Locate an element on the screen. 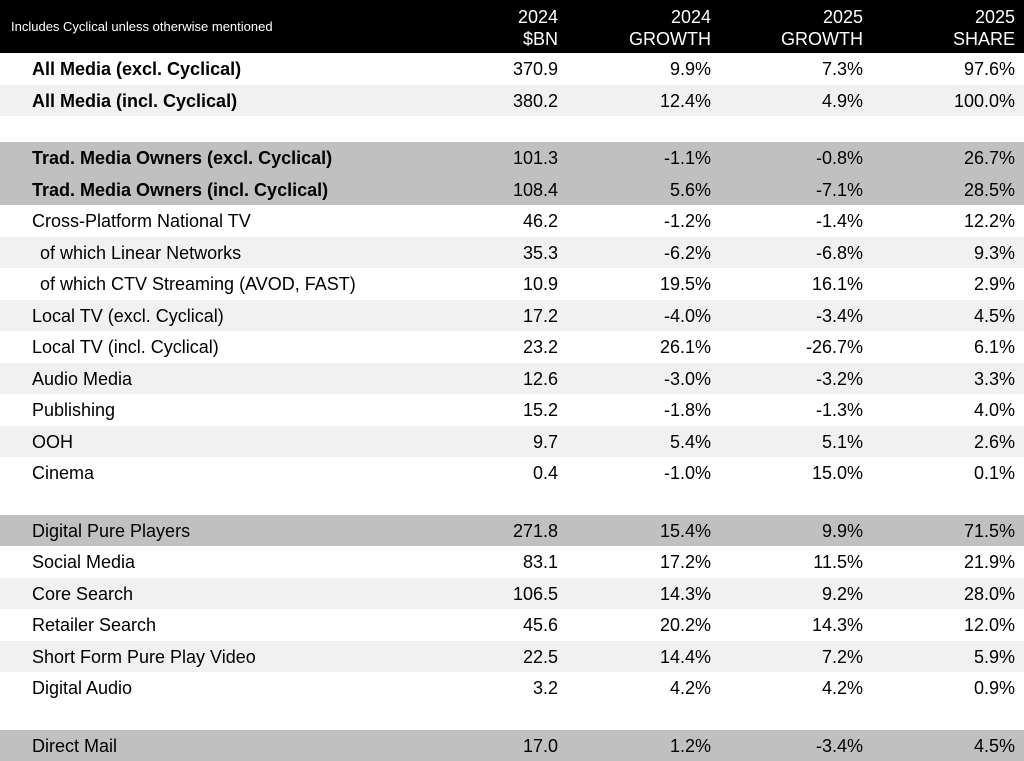 The height and width of the screenshot is (761, 1024). row-label: Direct Mail is located at coordinates (74, 746).